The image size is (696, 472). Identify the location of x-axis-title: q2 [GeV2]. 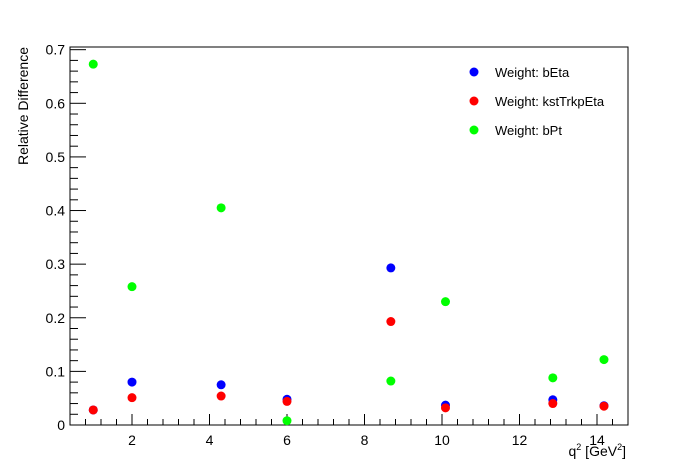
(597, 450).